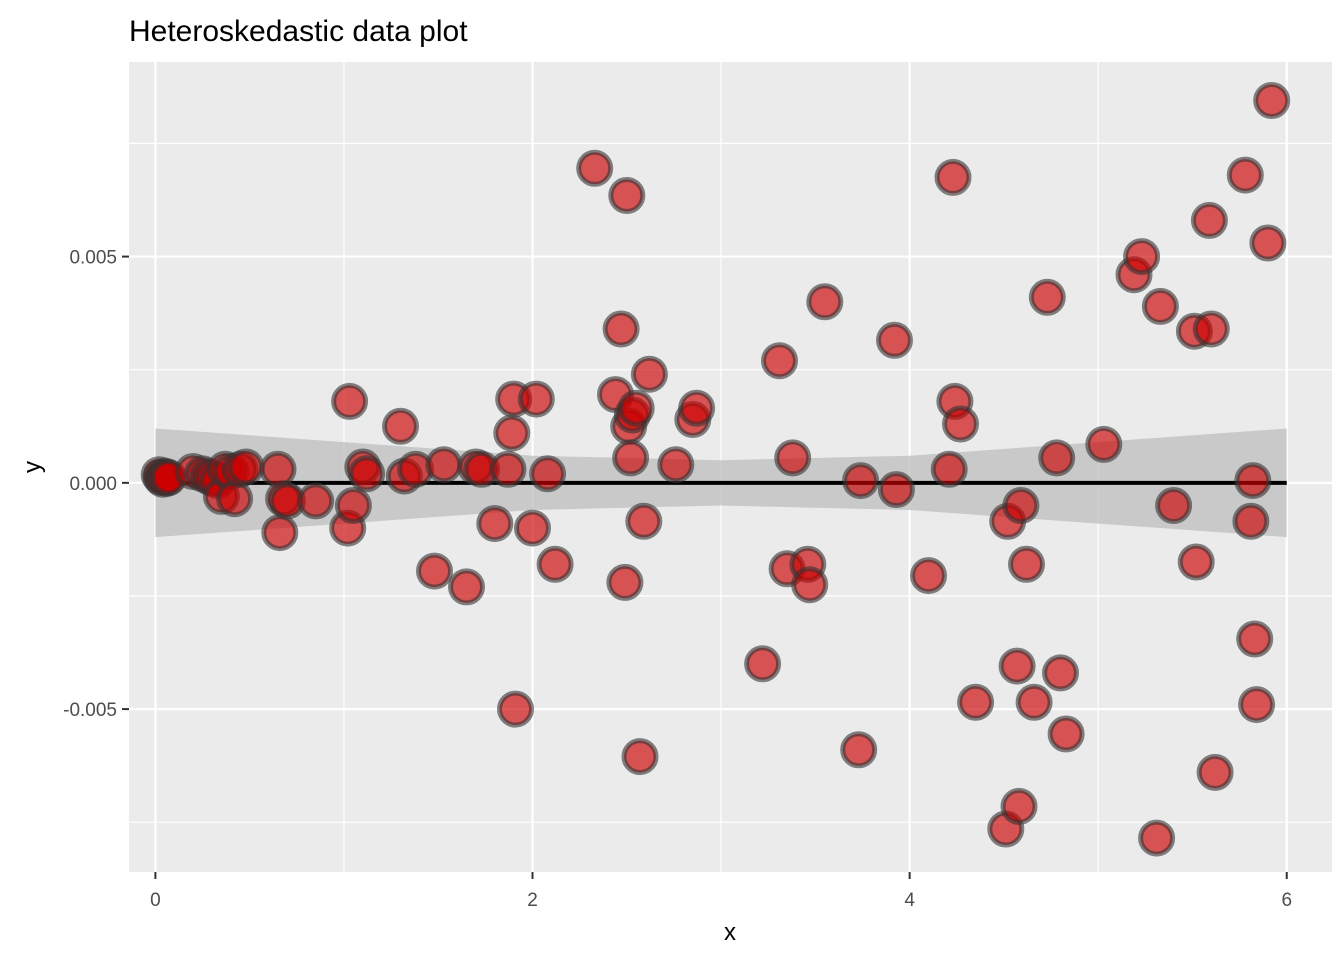 This screenshot has height=960, width=1344. Describe the element at coordinates (721, 891) in the screenshot. I see `x-axis: 0 2 4 6` at that location.